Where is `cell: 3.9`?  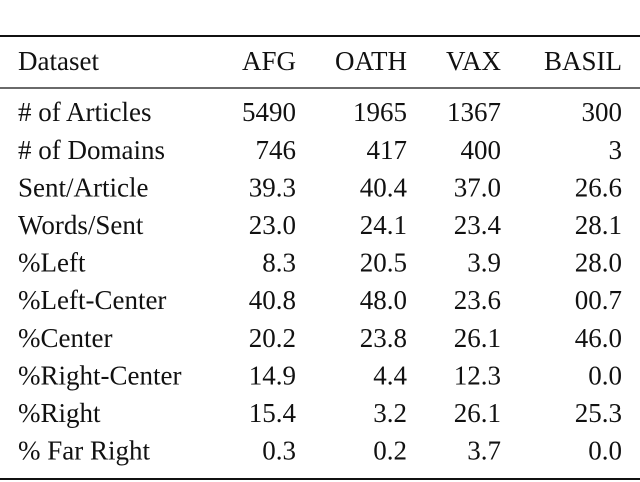 cell: 3.9 is located at coordinates (484, 263).